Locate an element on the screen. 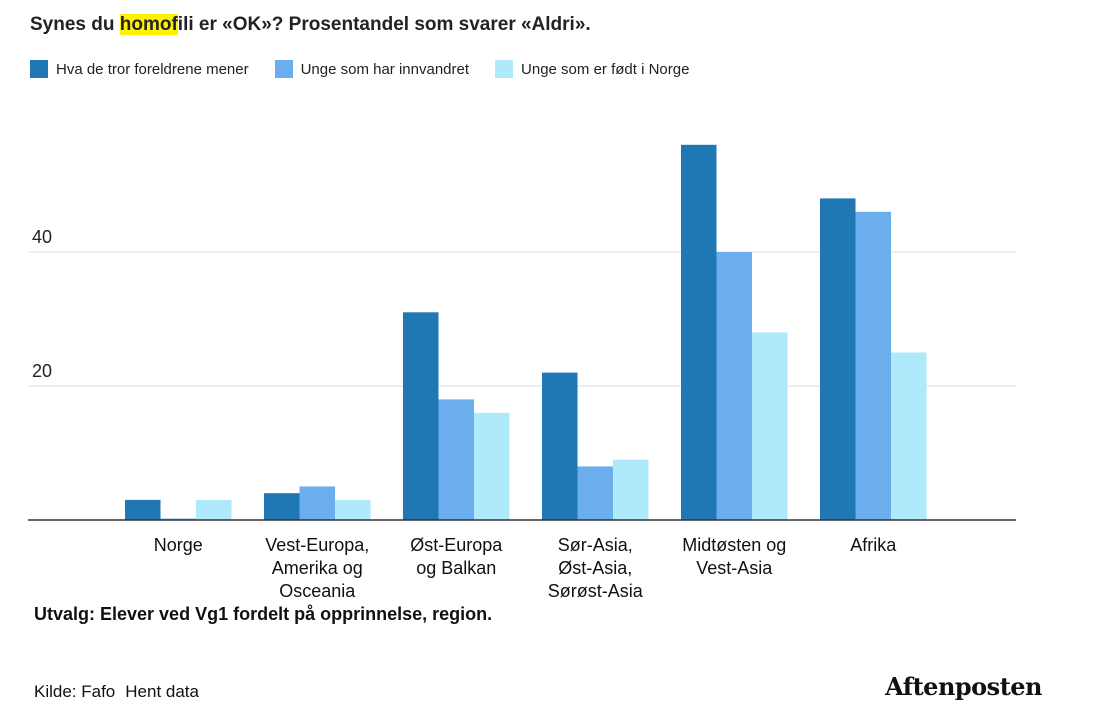 This screenshot has height=720, width=1118. legend-item-series-3: Unge som er født i Norge is located at coordinates (592, 69).